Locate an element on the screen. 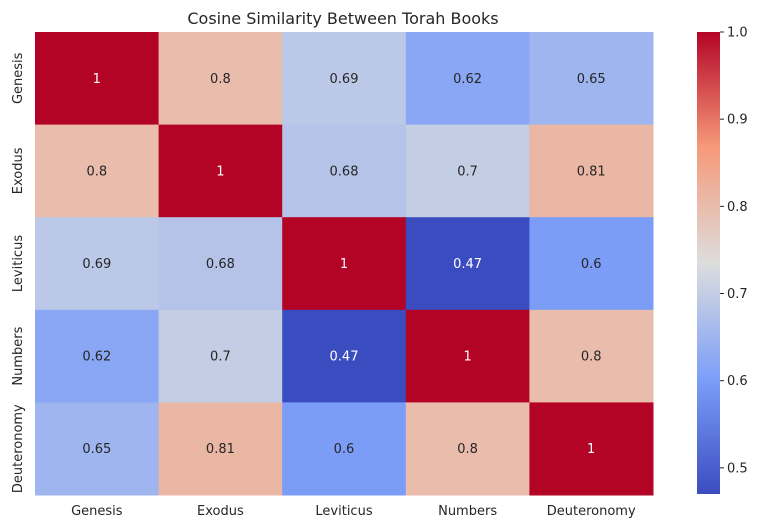 Image resolution: width=757 pixels, height=528 pixels. colorbar: 0.5 0.6 0.7 0.8 0.9 1.0 is located at coordinates (722, 260).